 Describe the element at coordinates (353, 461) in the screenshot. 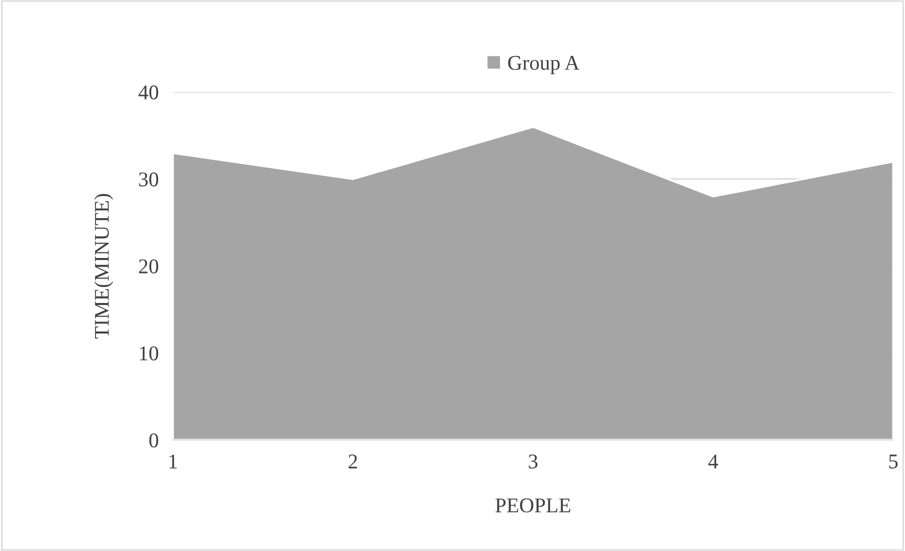

I see `x-tick-label: 2` at that location.